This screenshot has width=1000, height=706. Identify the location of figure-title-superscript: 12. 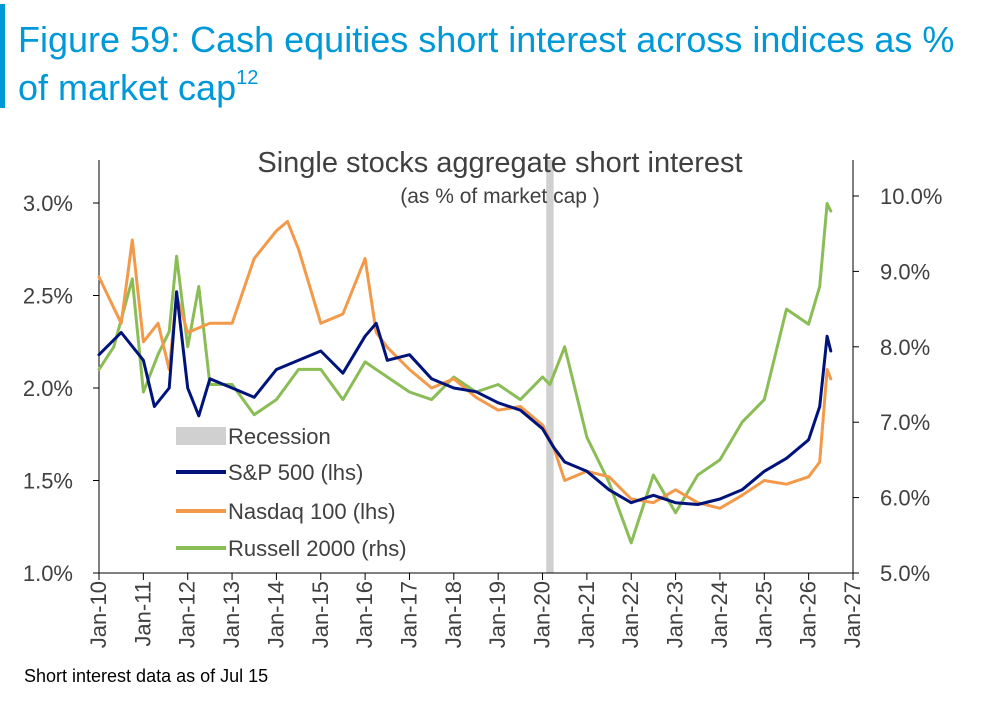
(247, 78).